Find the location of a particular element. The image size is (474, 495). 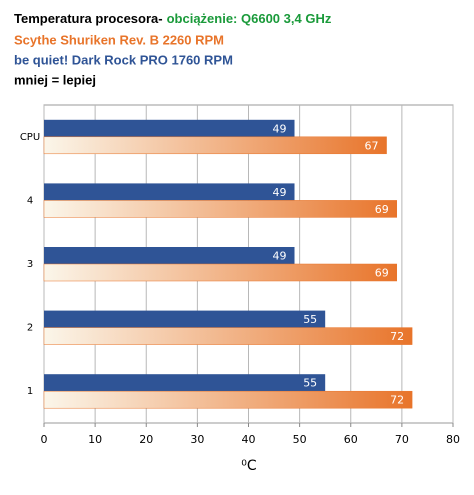

x-tick-label: 70 is located at coordinates (402, 439).